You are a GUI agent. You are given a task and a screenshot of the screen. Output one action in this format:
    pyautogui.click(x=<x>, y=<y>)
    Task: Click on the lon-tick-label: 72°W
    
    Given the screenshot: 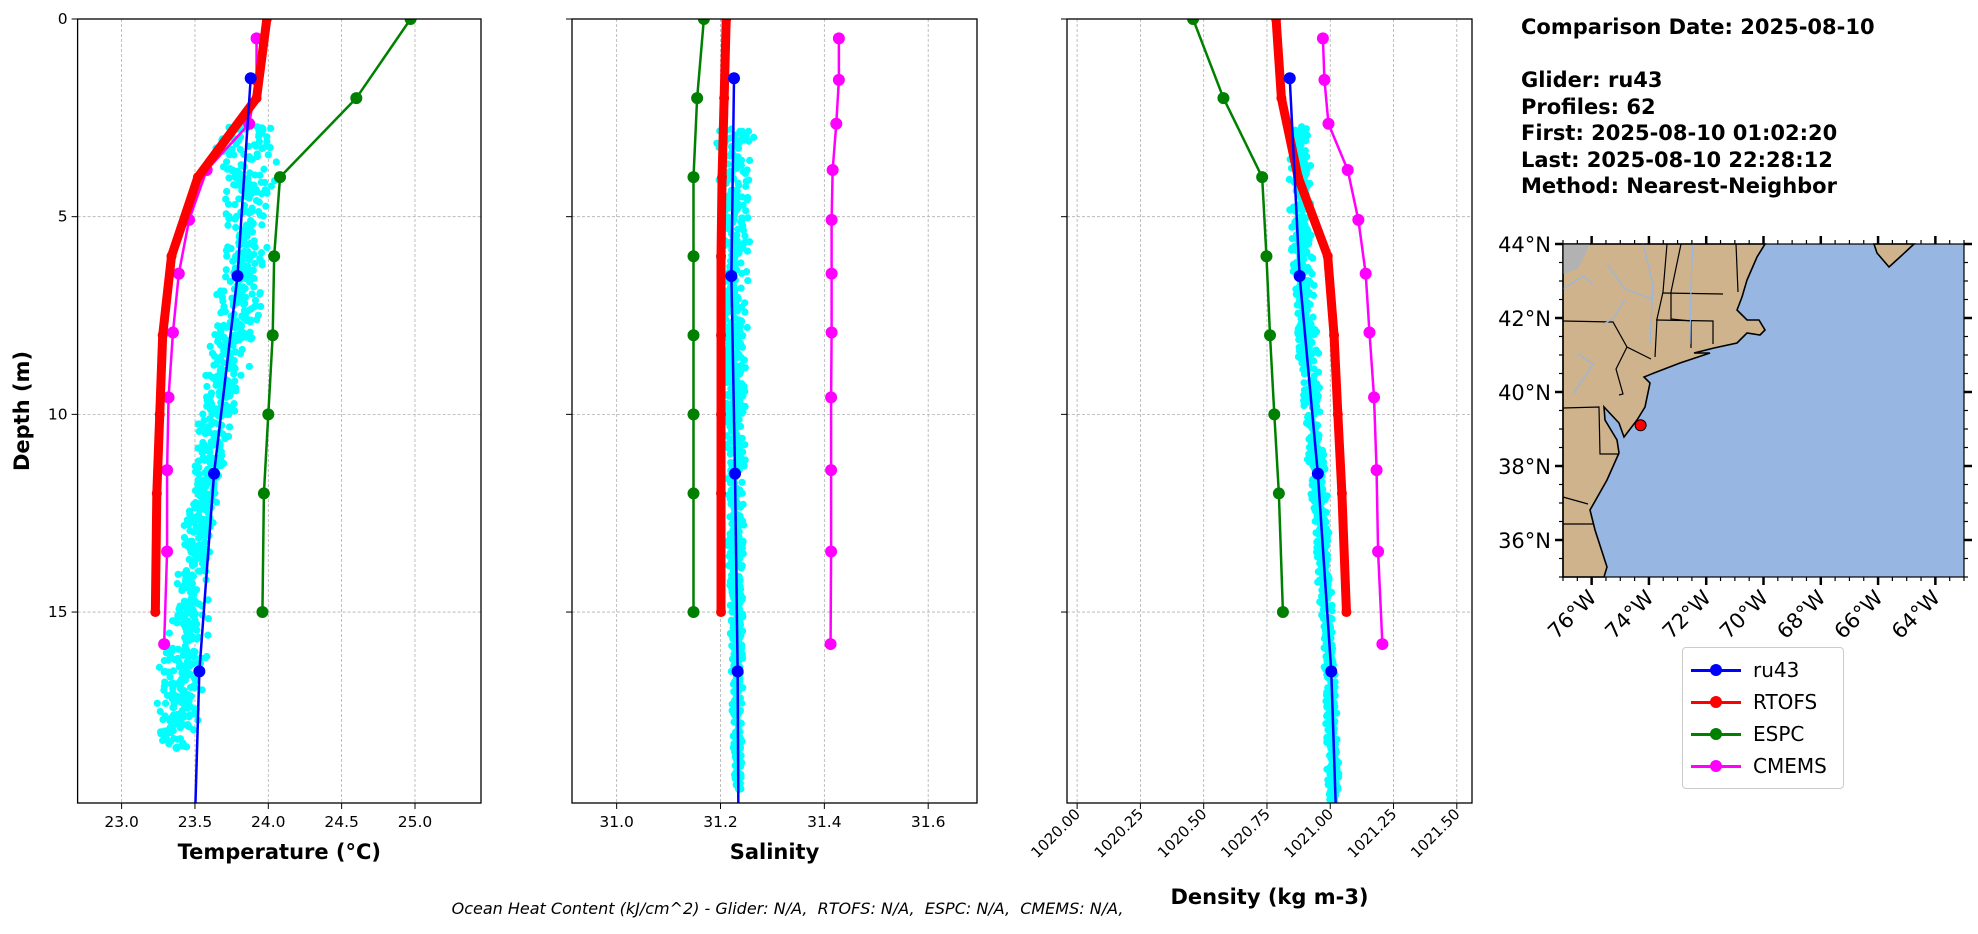 What is the action you would take?
    pyautogui.click(x=1687, y=614)
    